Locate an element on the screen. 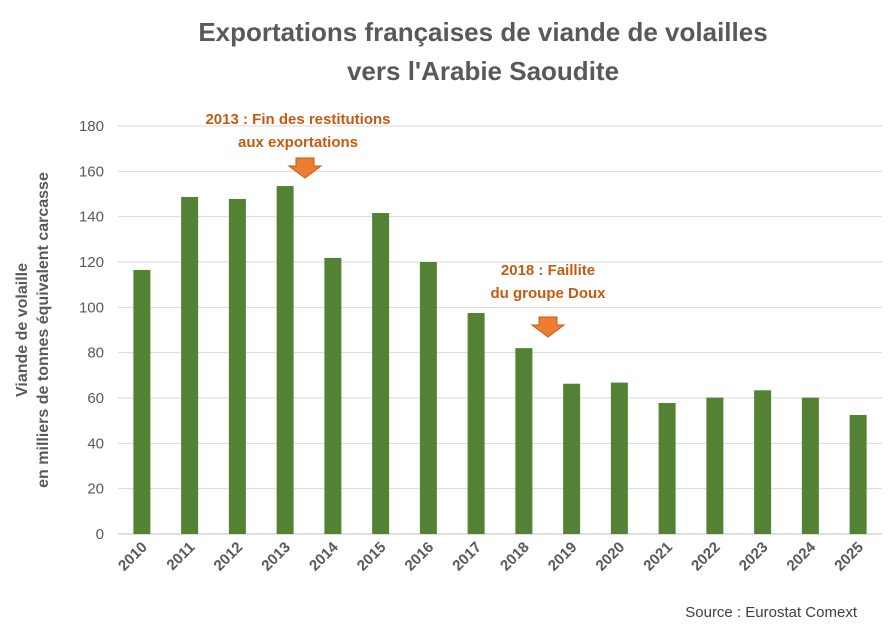 The width and height of the screenshot is (893, 626). y-tick-label: 0 is located at coordinates (100, 534).